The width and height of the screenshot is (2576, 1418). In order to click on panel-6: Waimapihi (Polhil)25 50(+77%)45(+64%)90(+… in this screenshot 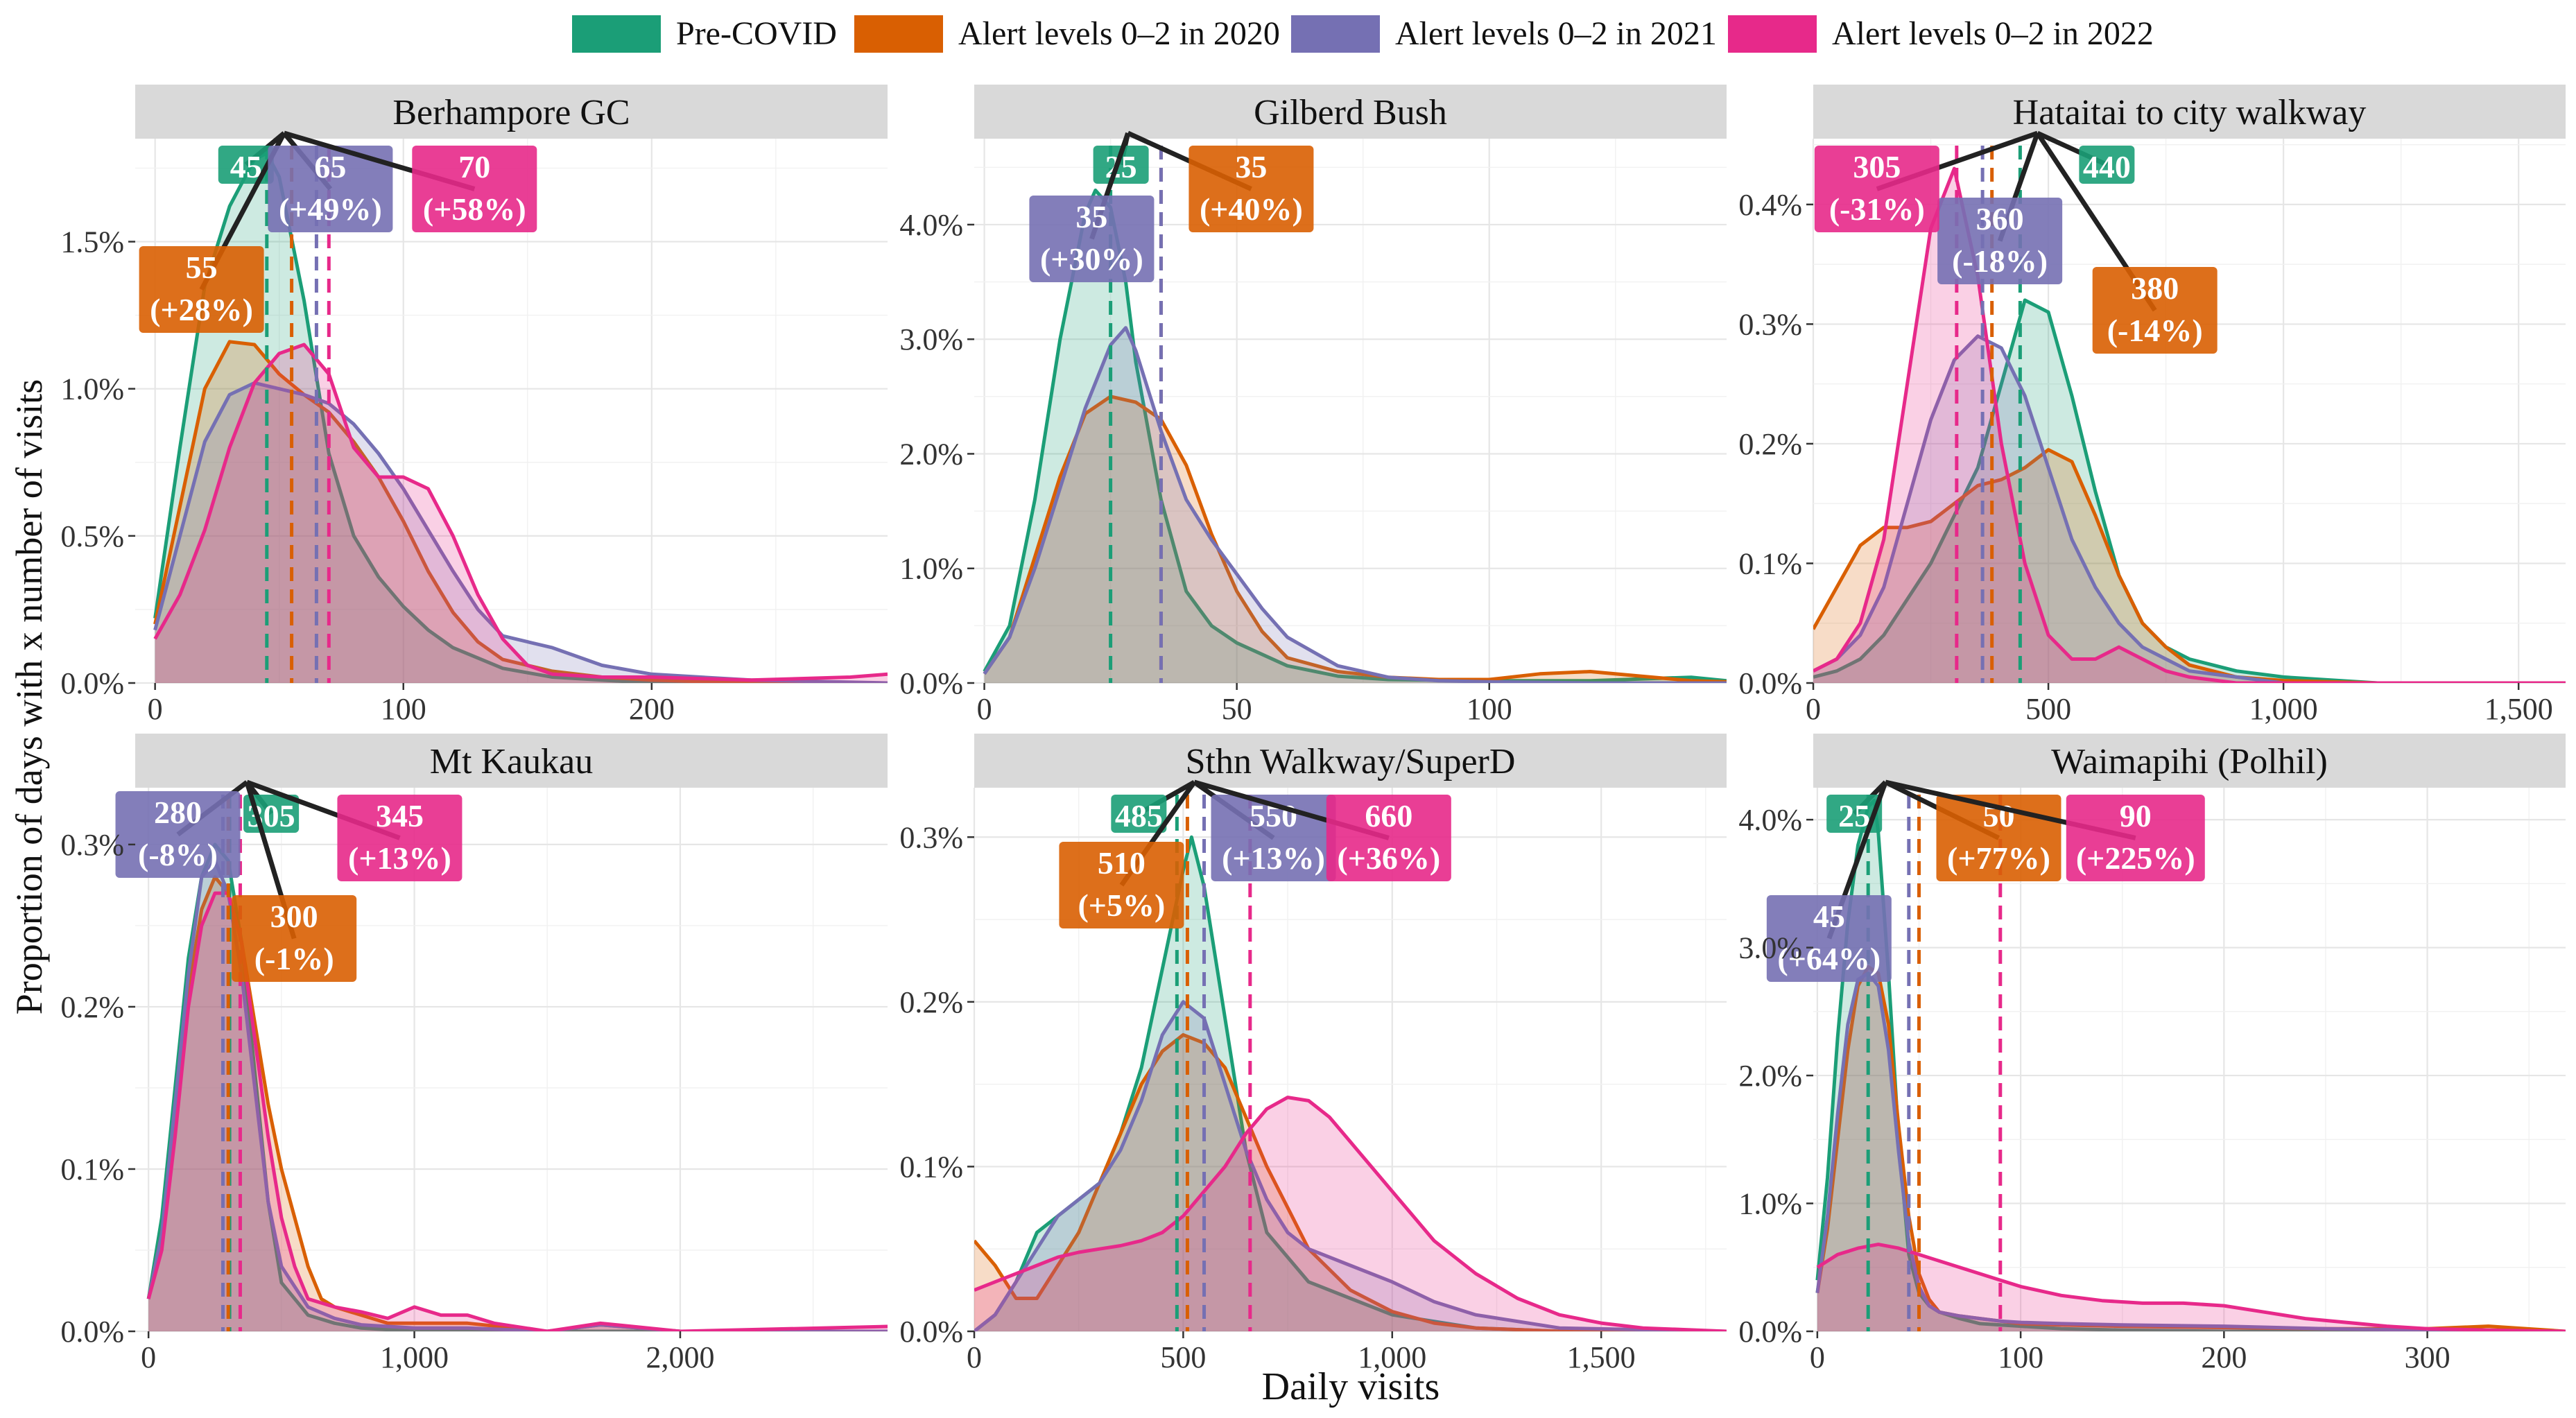, I will do `click(2152, 1054)`.